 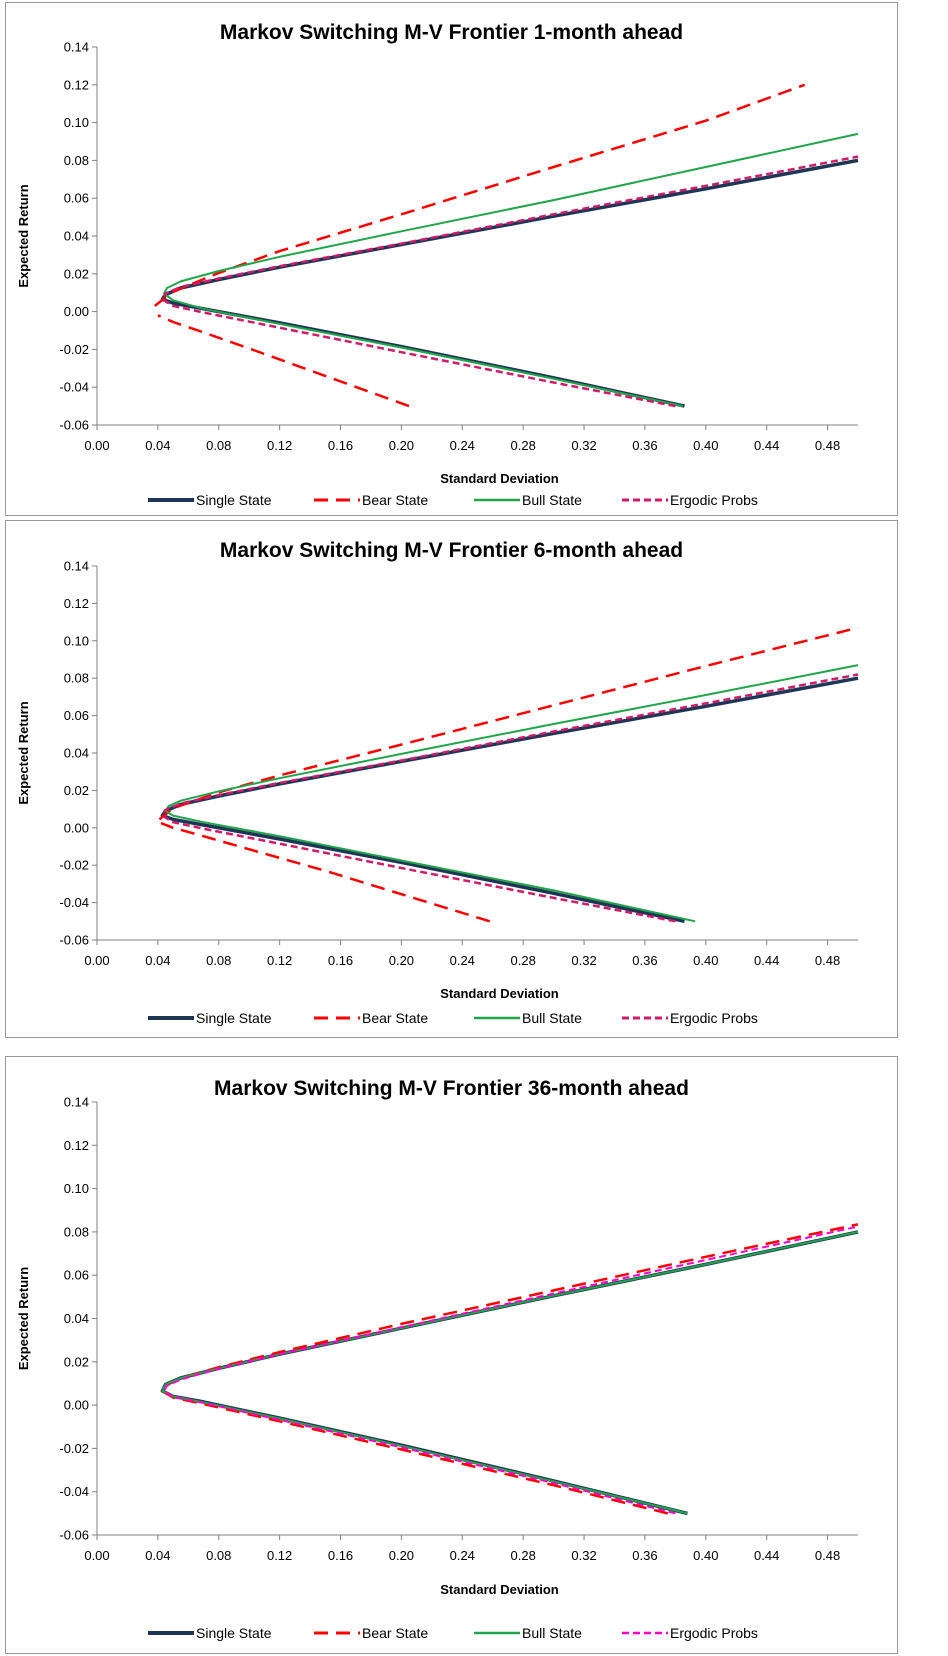 What do you see at coordinates (23, 235) in the screenshot?
I see `y-axis-label: Expected Return` at bounding box center [23, 235].